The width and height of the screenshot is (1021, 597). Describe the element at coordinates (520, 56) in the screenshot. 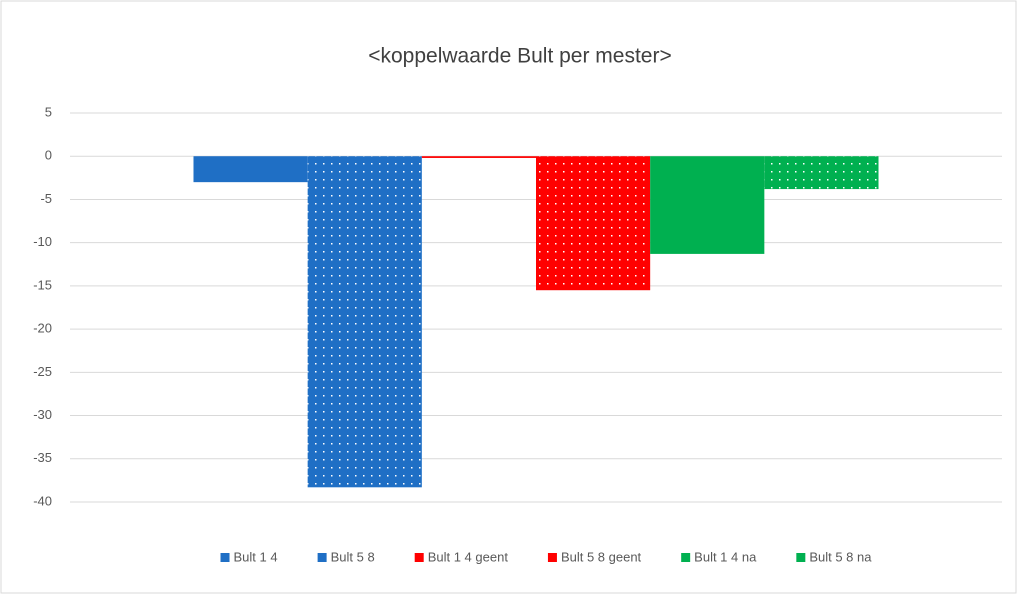

I see `chart-title: <koppelwaarde Bult per mester>` at that location.